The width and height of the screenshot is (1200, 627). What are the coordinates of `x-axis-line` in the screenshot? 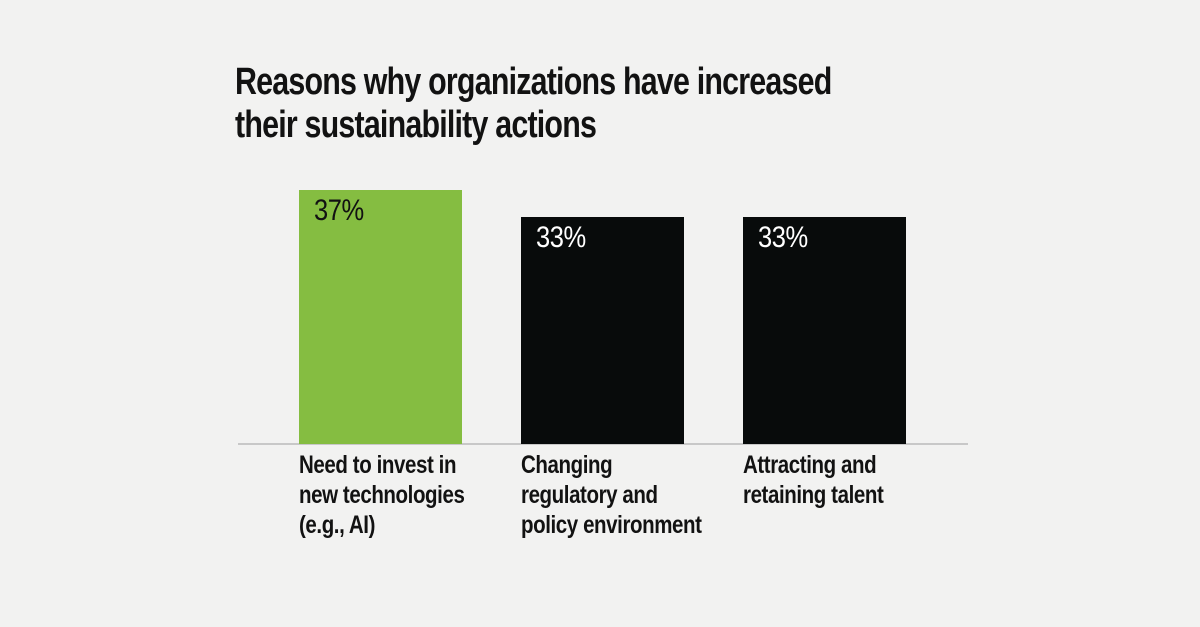 It's located at (603, 444).